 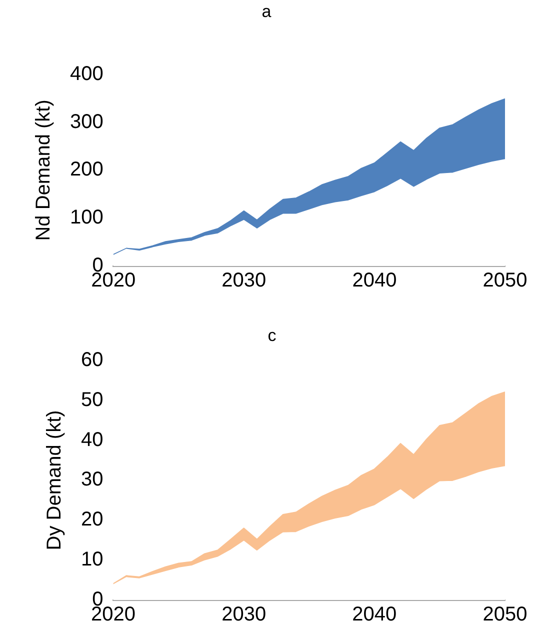 What do you see at coordinates (92, 519) in the screenshot?
I see `y-tick-label: 20` at bounding box center [92, 519].